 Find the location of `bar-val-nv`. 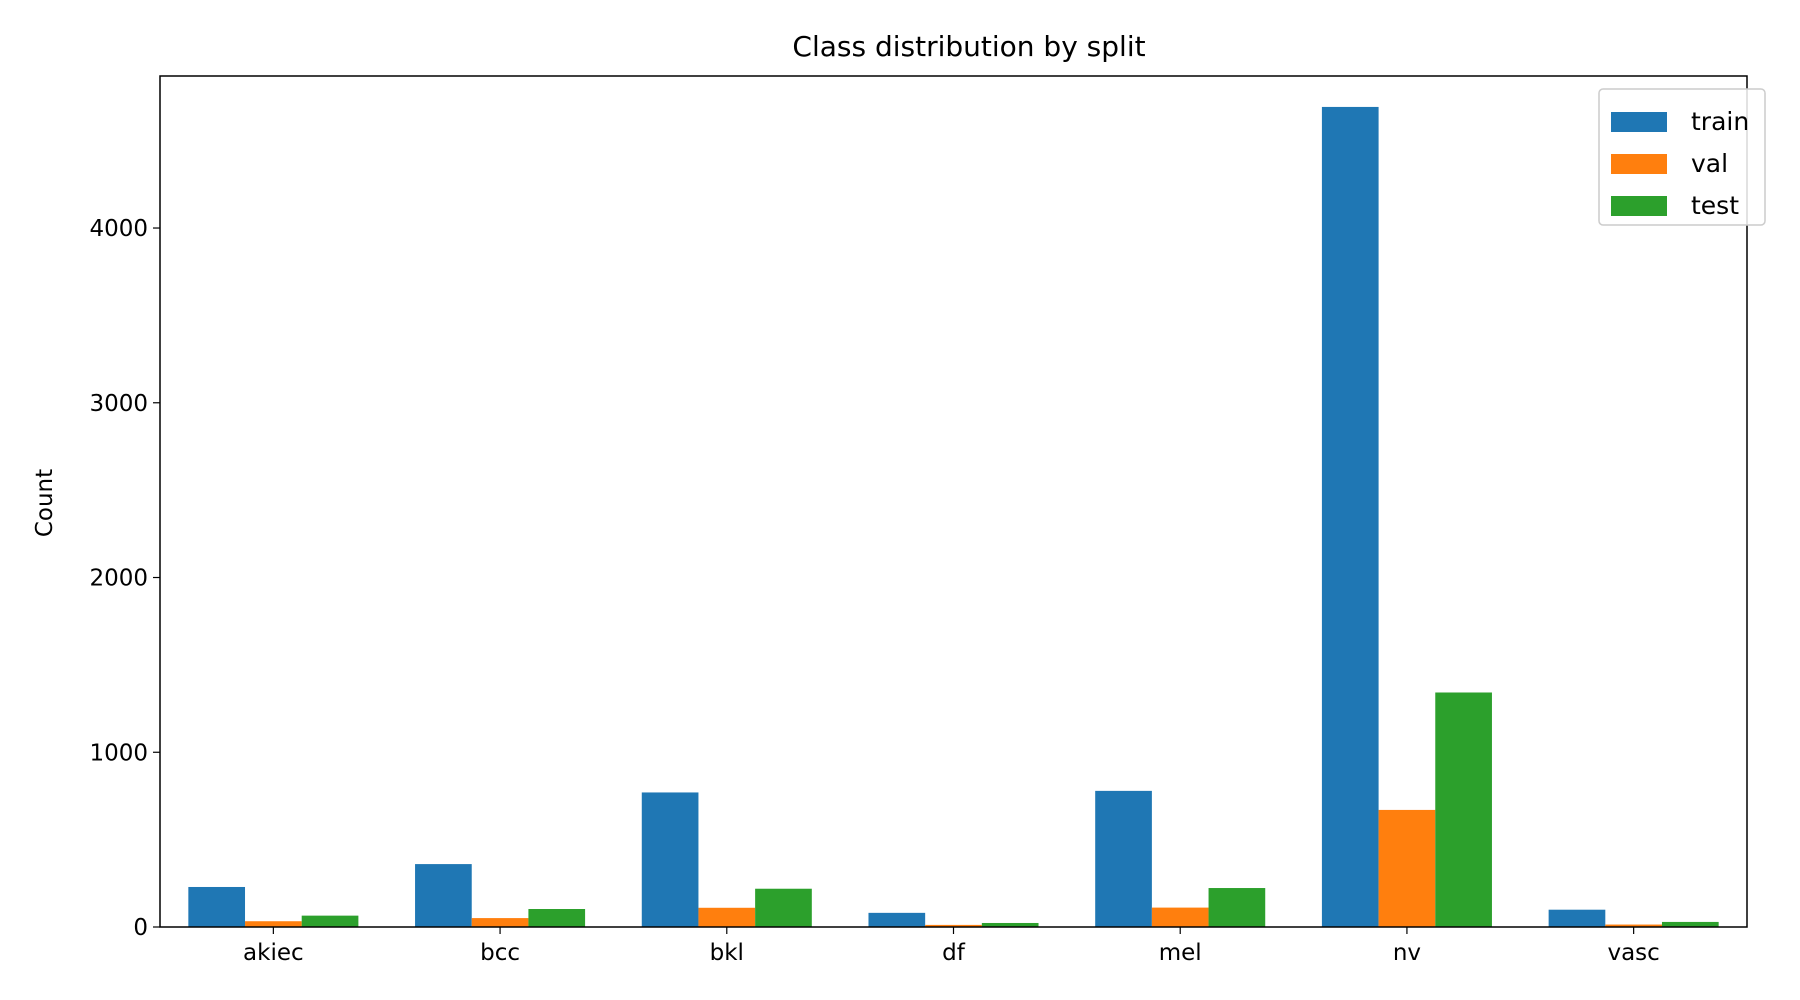

bar-val-nv is located at coordinates (1407, 868).